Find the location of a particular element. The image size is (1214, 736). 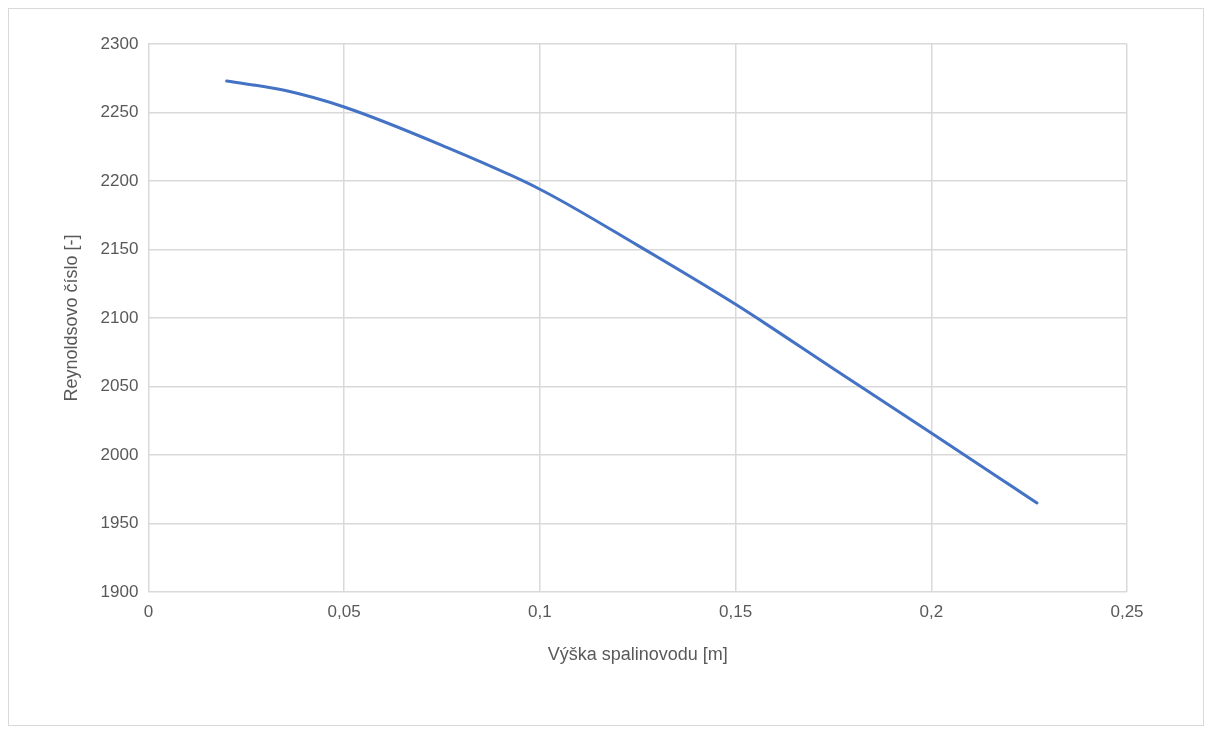

y-tick-label: 2100 is located at coordinates (119, 317).